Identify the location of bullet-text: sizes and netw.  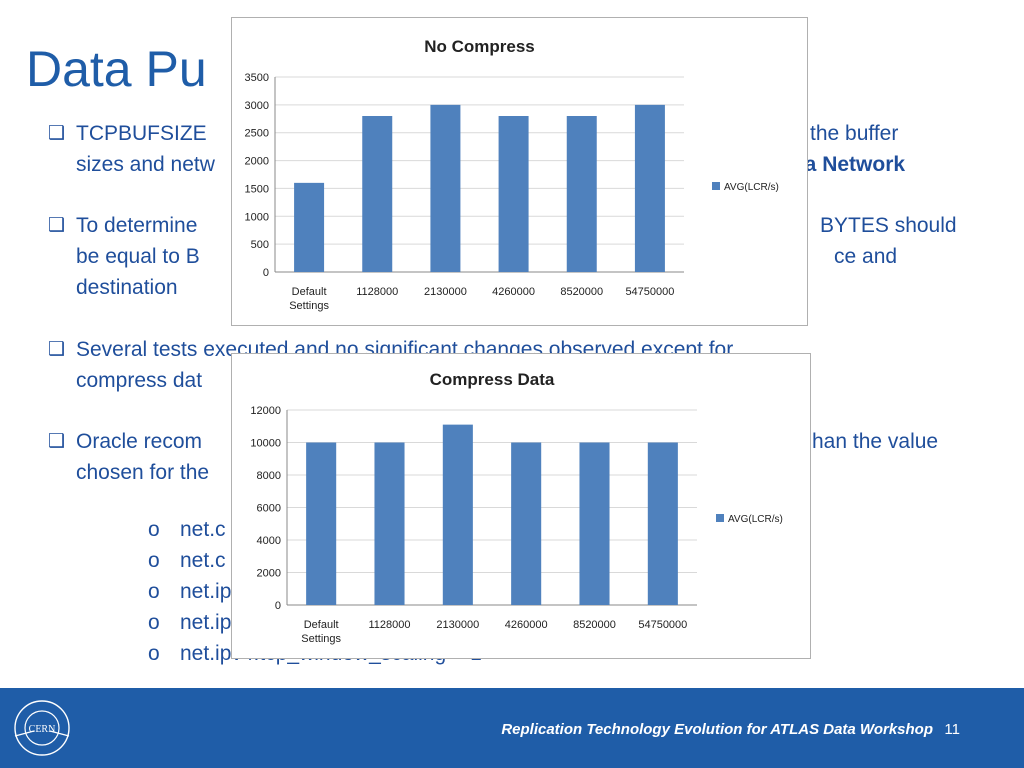
(145, 164).